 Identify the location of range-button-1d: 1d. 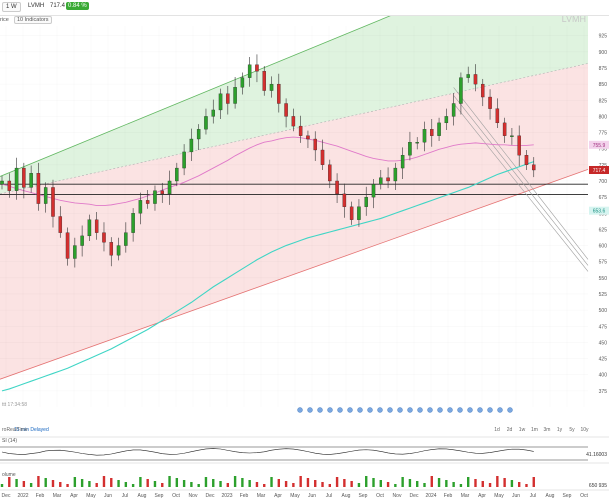
(497, 430).